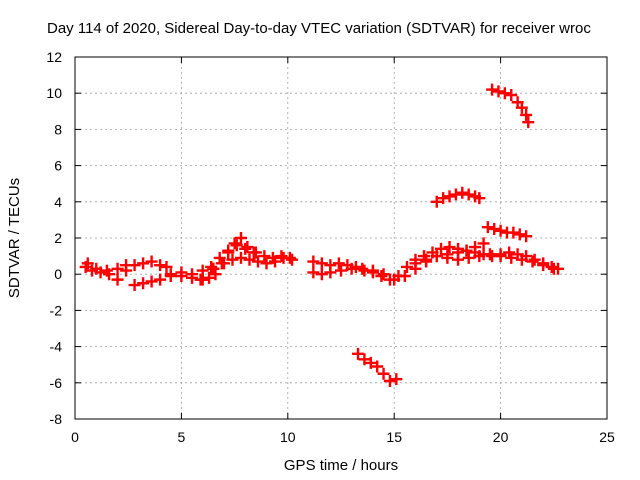 Image resolution: width=640 pixels, height=480 pixels. What do you see at coordinates (58, 166) in the screenshot?
I see `y-tick-label: 6` at bounding box center [58, 166].